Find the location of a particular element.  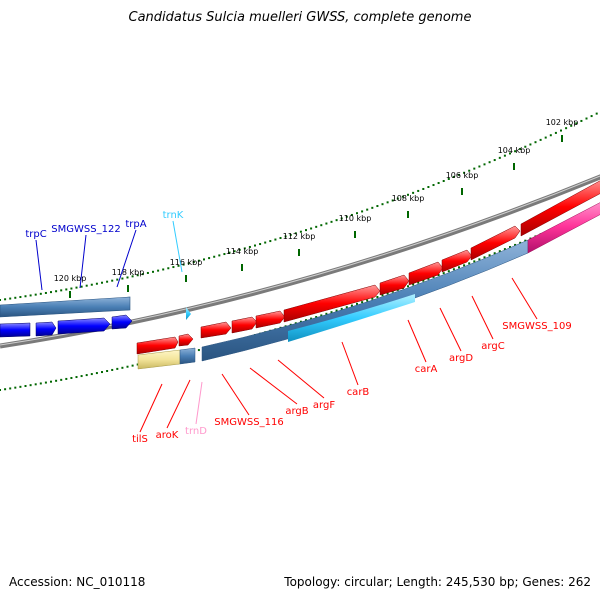

kbp-label: 118 kbp is located at coordinates (128, 272).